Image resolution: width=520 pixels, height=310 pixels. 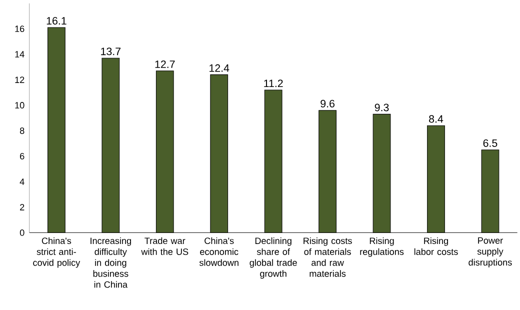 I want to click on y-tick-label: 14, so click(x=19, y=54).